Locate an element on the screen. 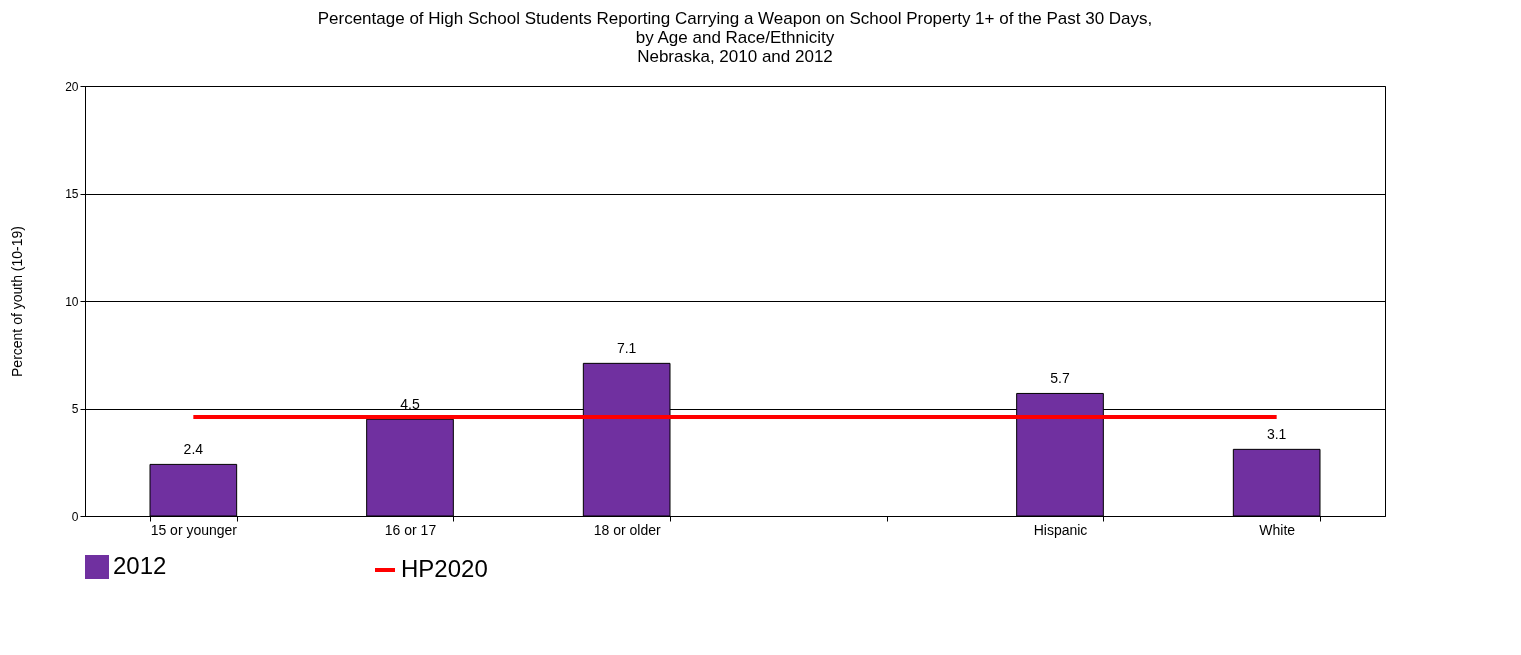  y-axis-title: Percent of youth (10-19) is located at coordinates (17, 301).